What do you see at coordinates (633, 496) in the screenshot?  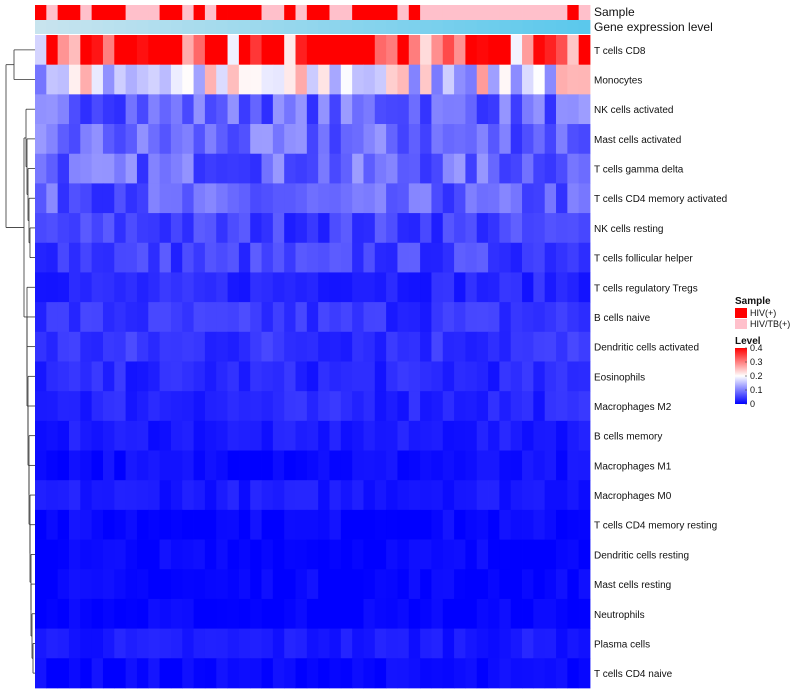 I see `row-label: Macrophages M0` at bounding box center [633, 496].